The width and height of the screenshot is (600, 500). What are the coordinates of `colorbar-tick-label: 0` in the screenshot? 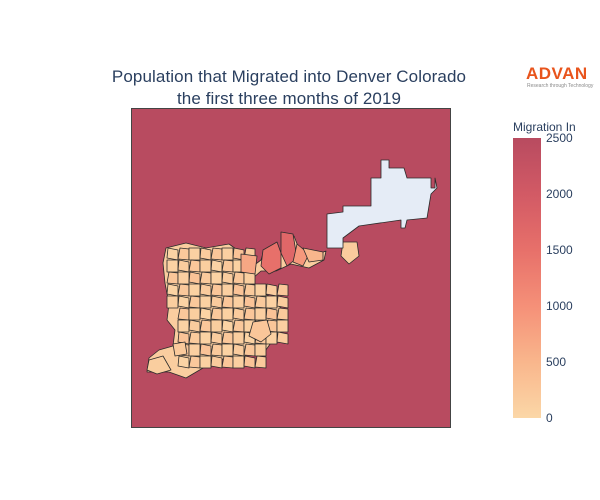 It's located at (549, 418).